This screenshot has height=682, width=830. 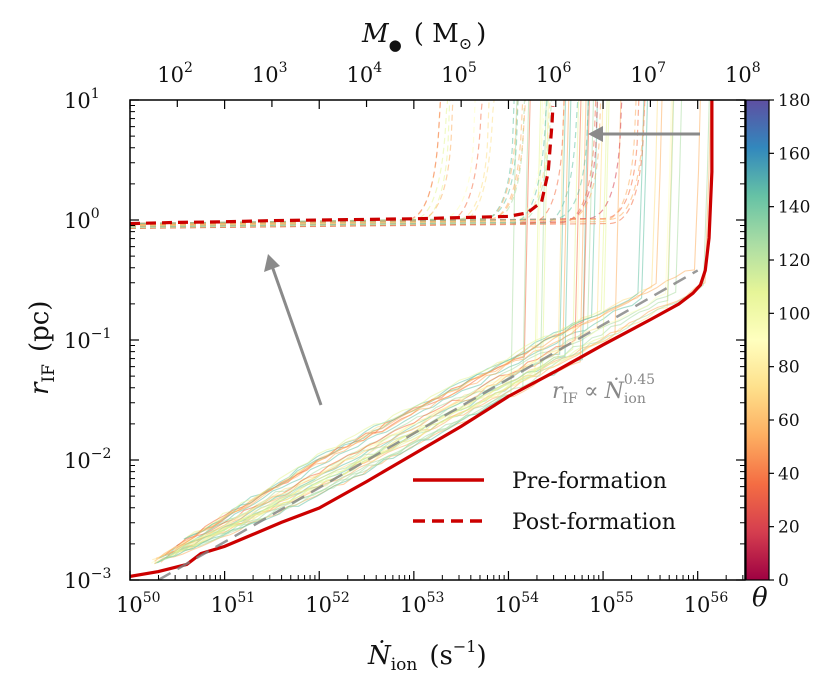 What do you see at coordinates (293, 330) in the screenshot?
I see `arrow-up-left` at bounding box center [293, 330].